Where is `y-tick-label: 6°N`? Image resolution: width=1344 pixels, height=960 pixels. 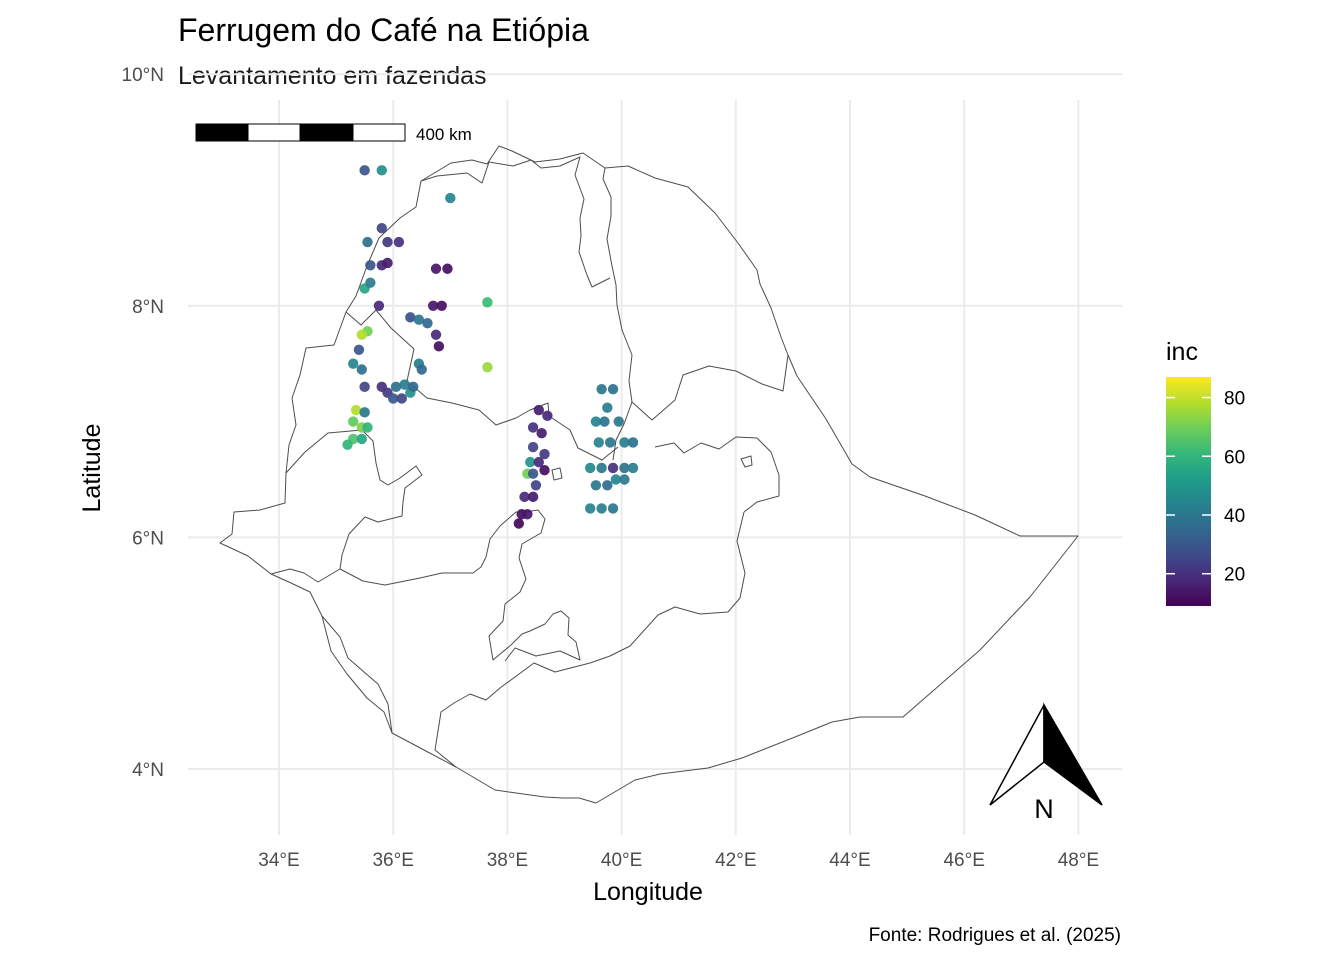
y-tick-label: 6°N is located at coordinates (148, 538).